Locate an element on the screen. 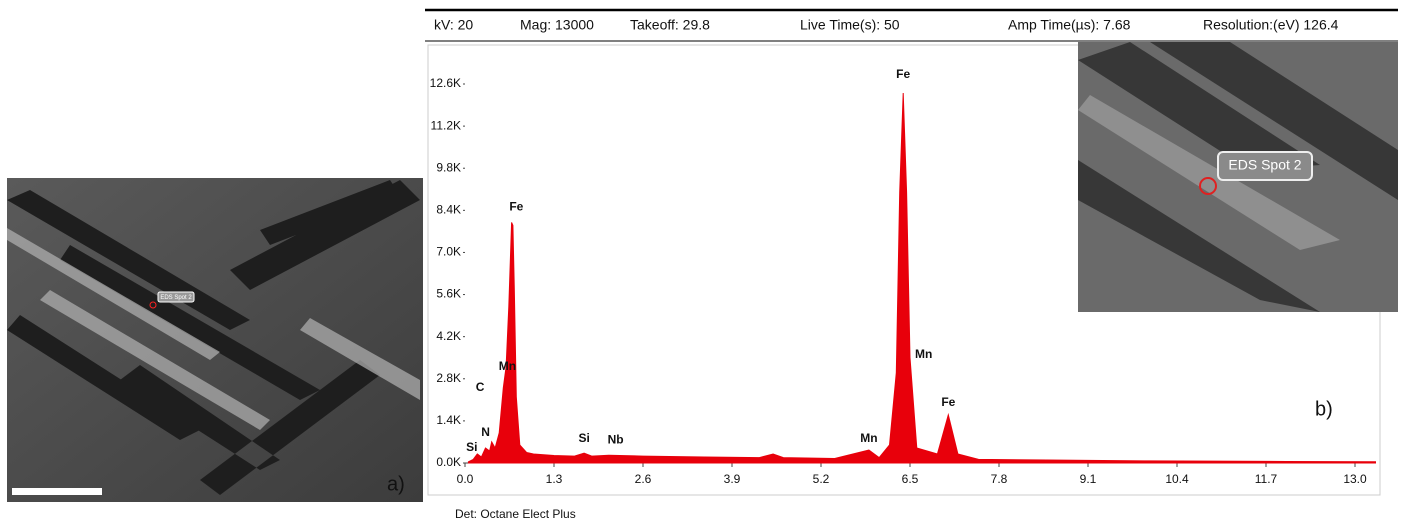 This screenshot has height=530, width=1404. x-tick-label: 1.3 is located at coordinates (554, 479).